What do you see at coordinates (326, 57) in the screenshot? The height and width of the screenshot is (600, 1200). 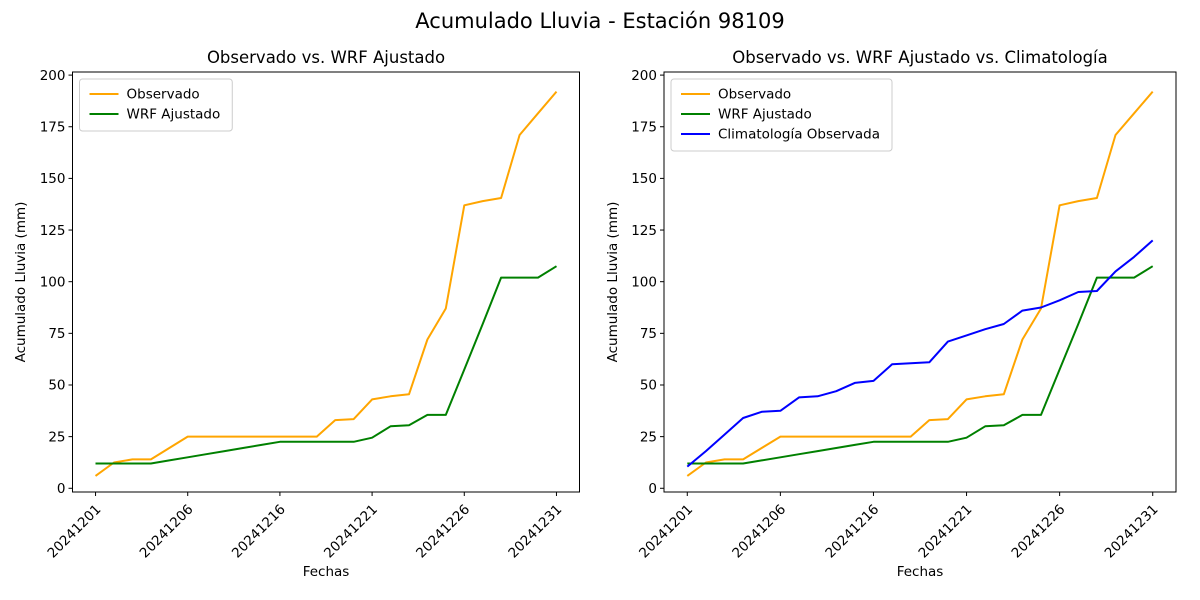 I see `subplot-0-title: Observado vs. WRF Ajustado` at bounding box center [326, 57].